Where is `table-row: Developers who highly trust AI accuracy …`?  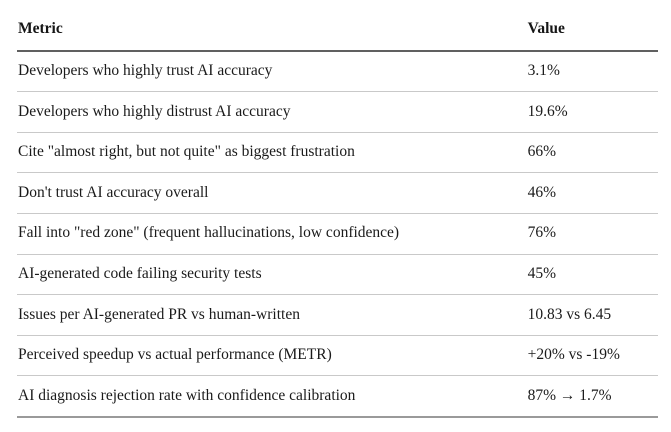 table-row: Developers who highly trust AI accuracy … is located at coordinates (337, 71).